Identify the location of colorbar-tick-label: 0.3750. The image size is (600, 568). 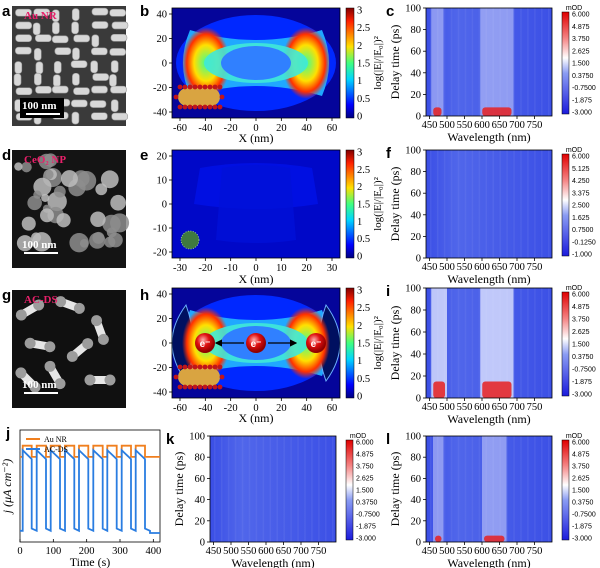
(583, 357).